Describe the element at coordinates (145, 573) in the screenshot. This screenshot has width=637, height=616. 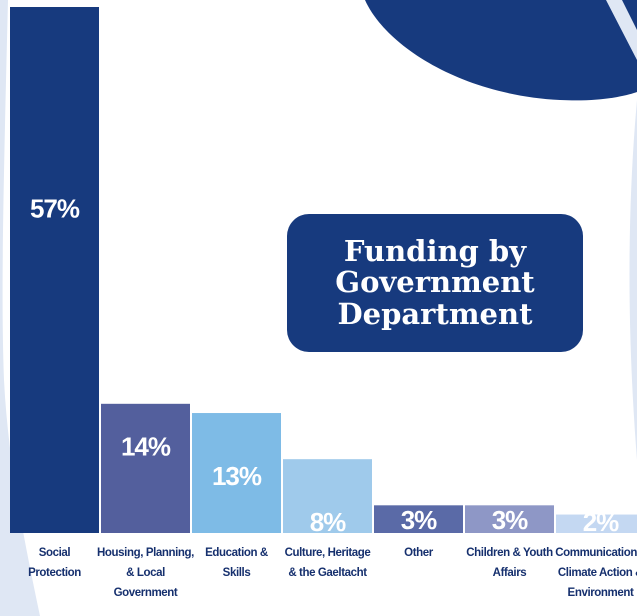
I see `category-label-1-line-1: & Local` at that location.